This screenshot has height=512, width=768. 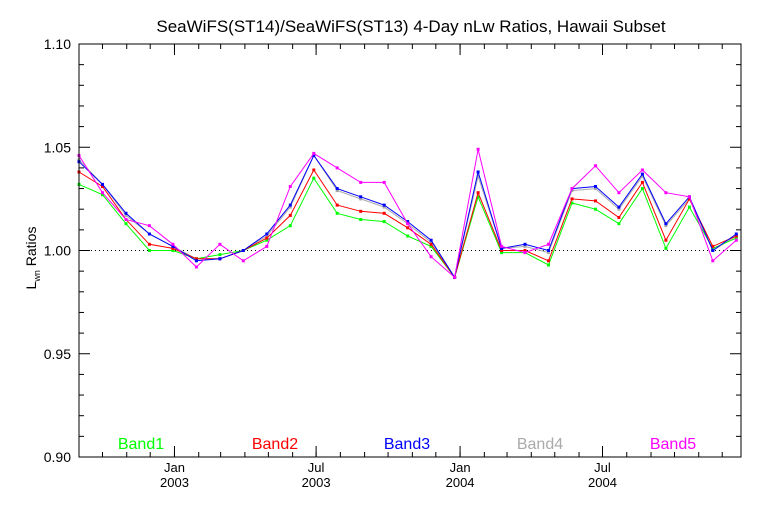 I want to click on legend-entry-band5: Band5, so click(x=673, y=444).